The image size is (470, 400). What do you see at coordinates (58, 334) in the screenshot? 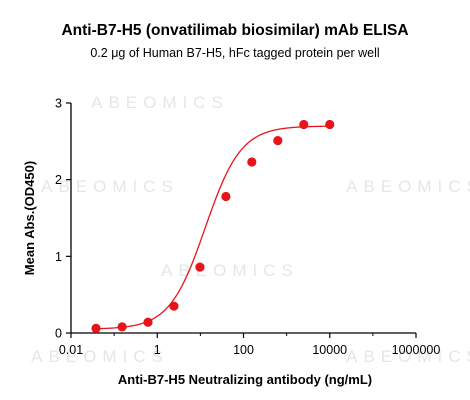
I see `y-tick-label: 0` at bounding box center [58, 334].